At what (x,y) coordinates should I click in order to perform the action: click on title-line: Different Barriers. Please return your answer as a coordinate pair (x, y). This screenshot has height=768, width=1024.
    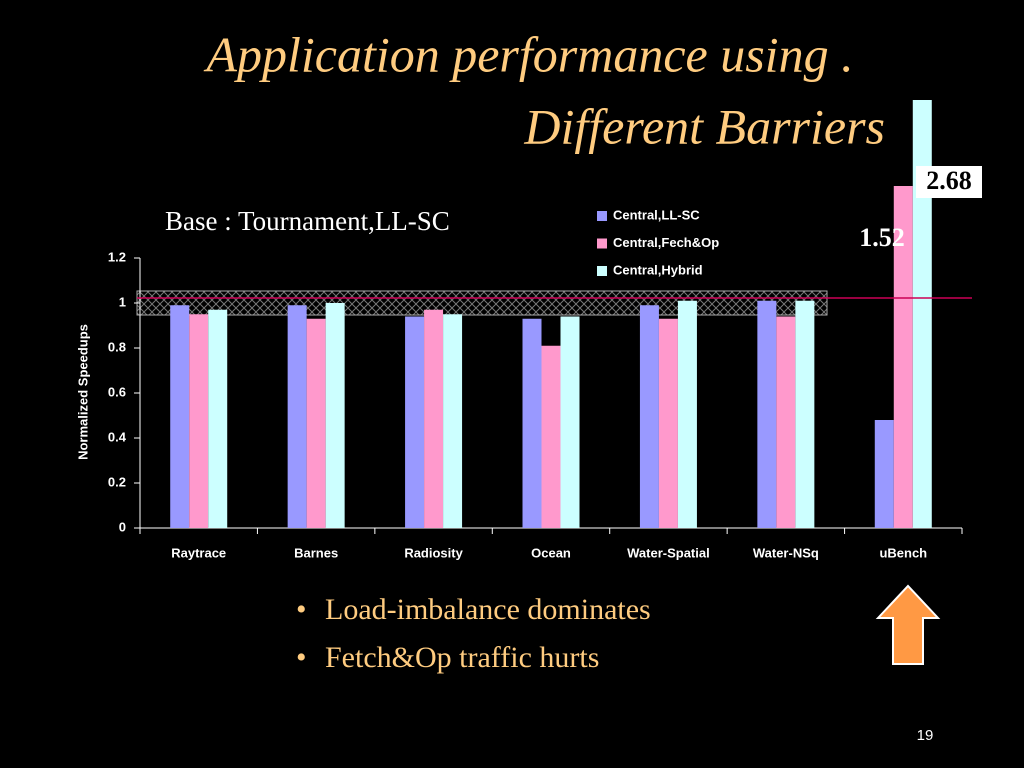
    Looking at the image, I should click on (704, 126).